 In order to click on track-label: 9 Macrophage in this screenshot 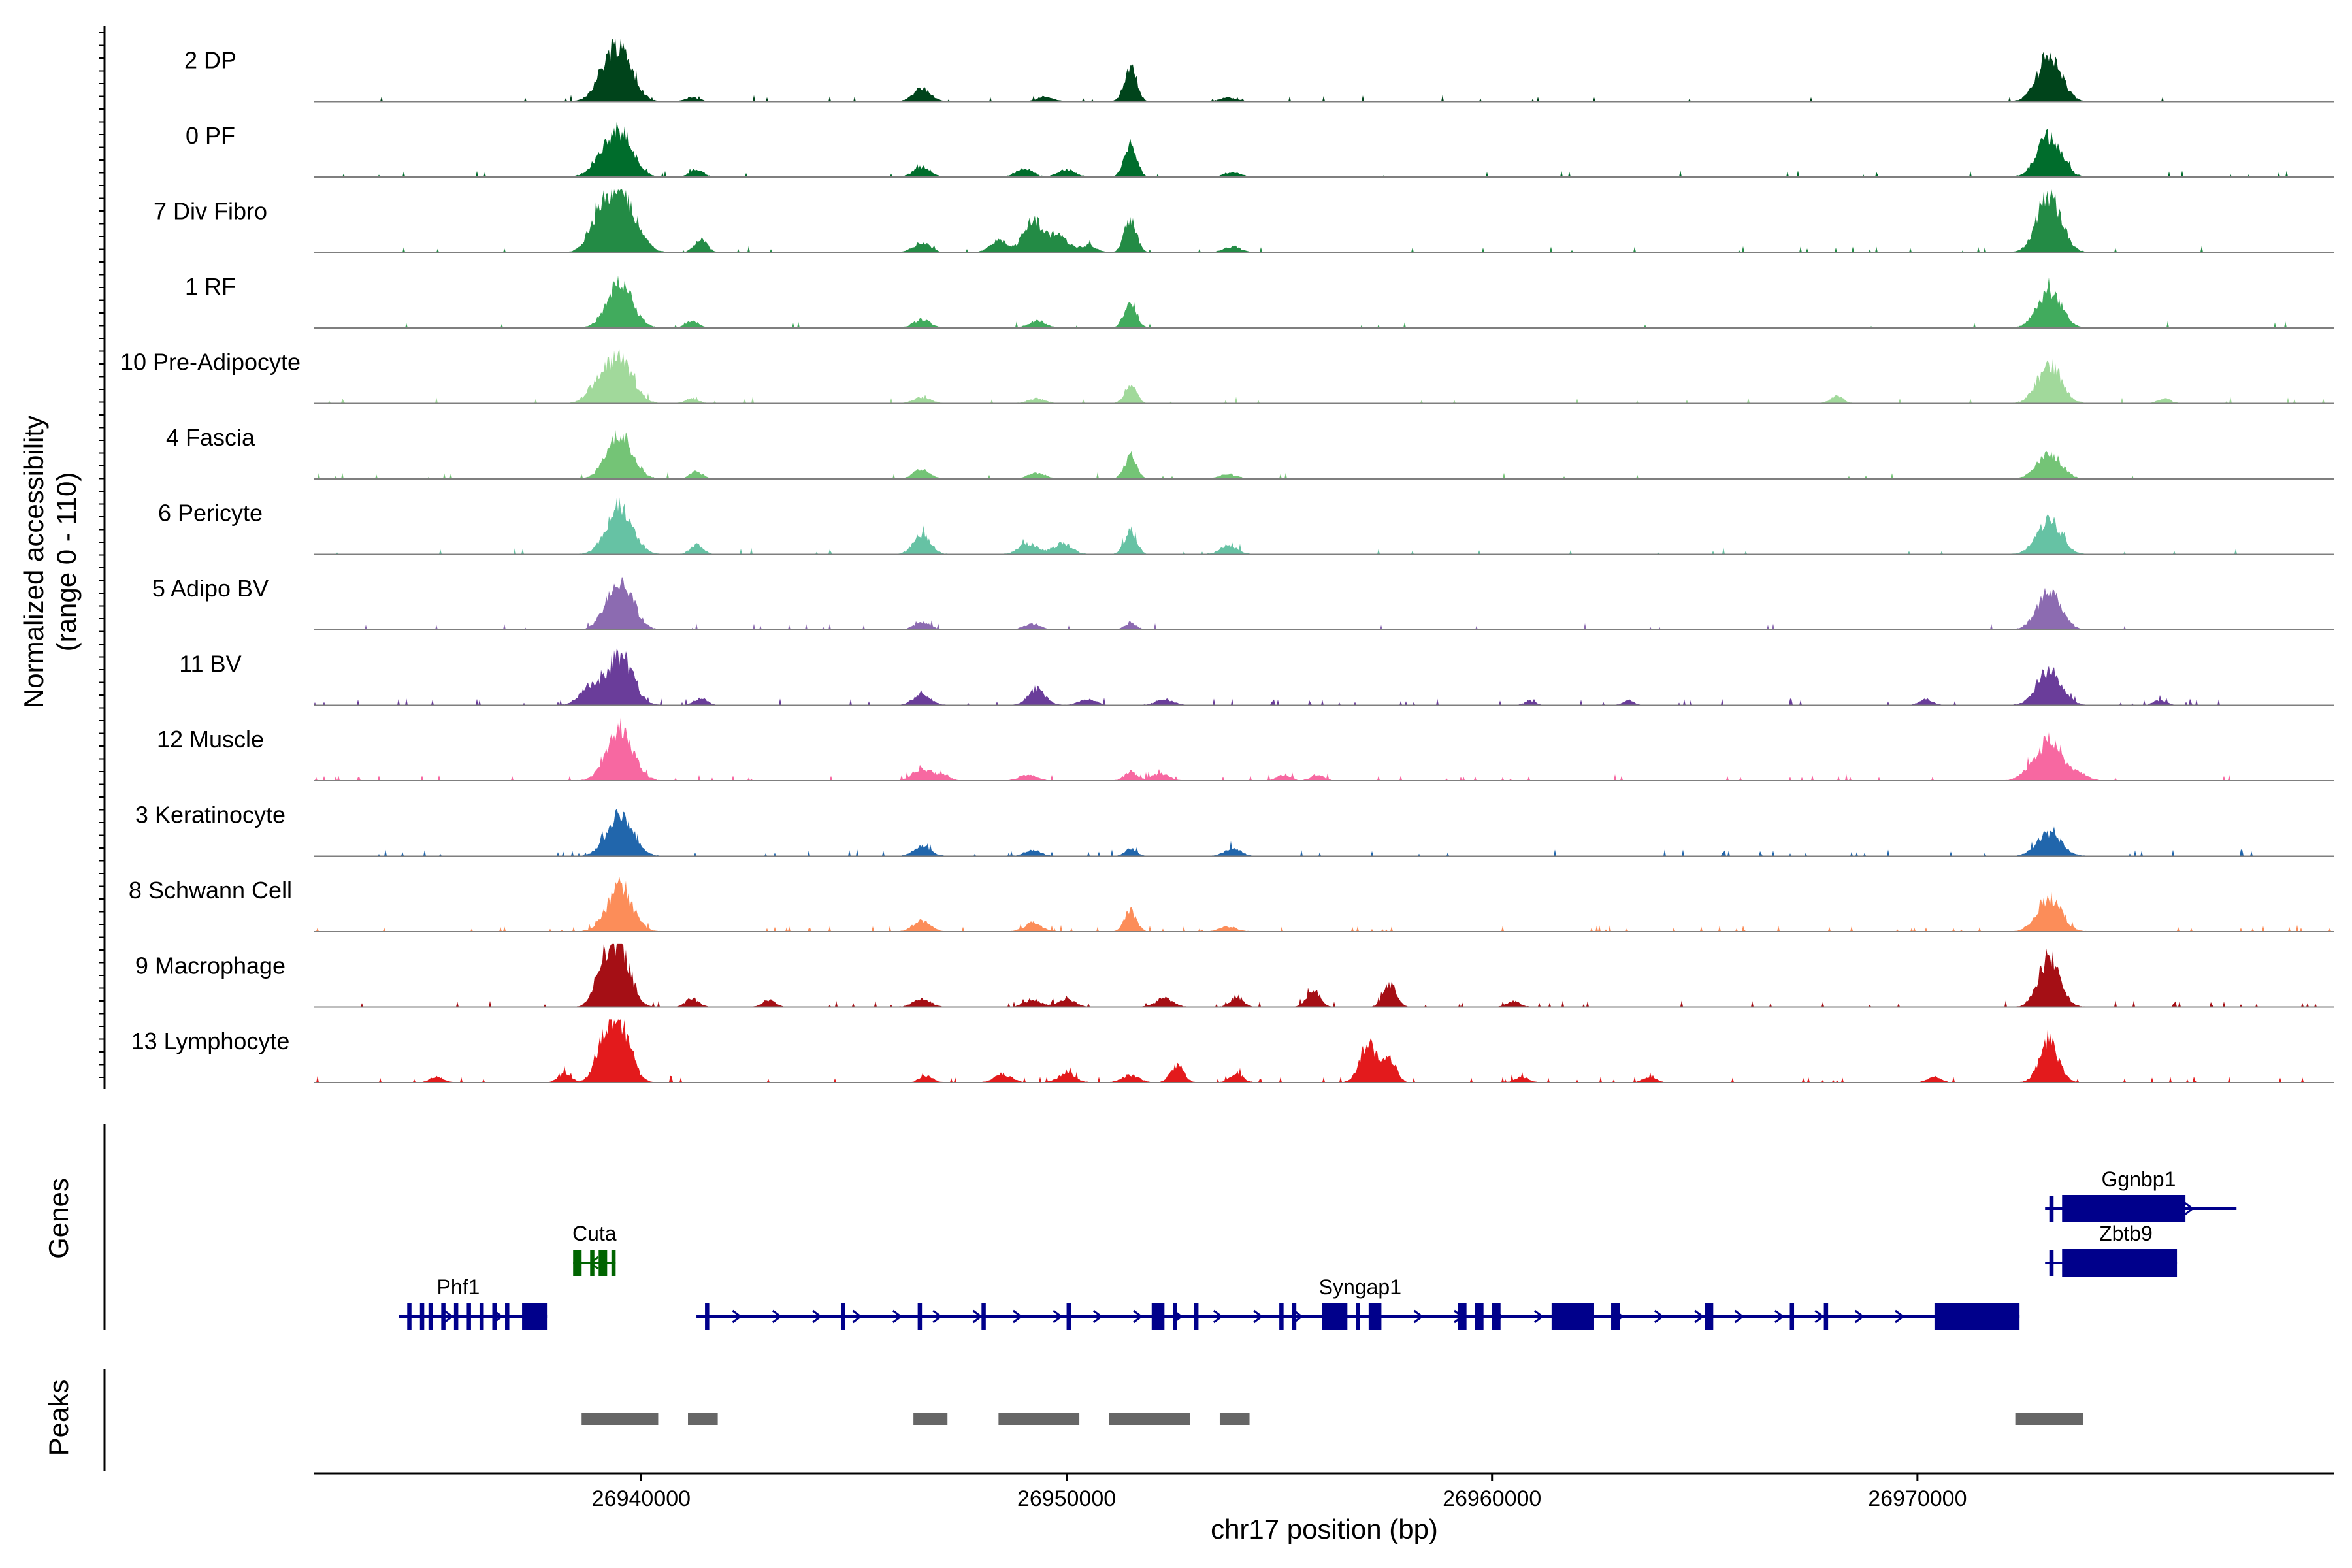, I will do `click(210, 966)`.